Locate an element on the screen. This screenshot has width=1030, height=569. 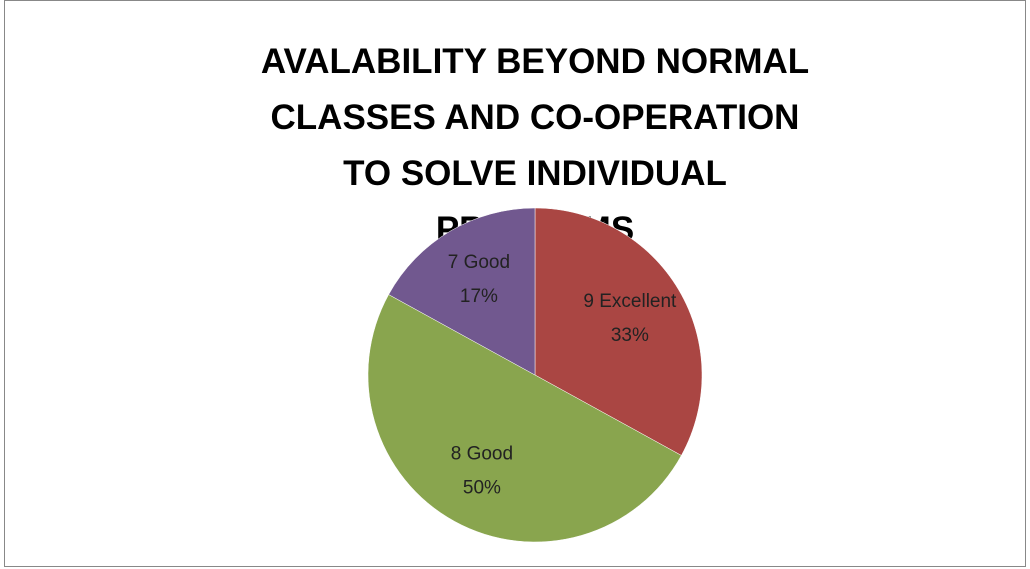
slice-category-label: 8 Good is located at coordinates (482, 454).